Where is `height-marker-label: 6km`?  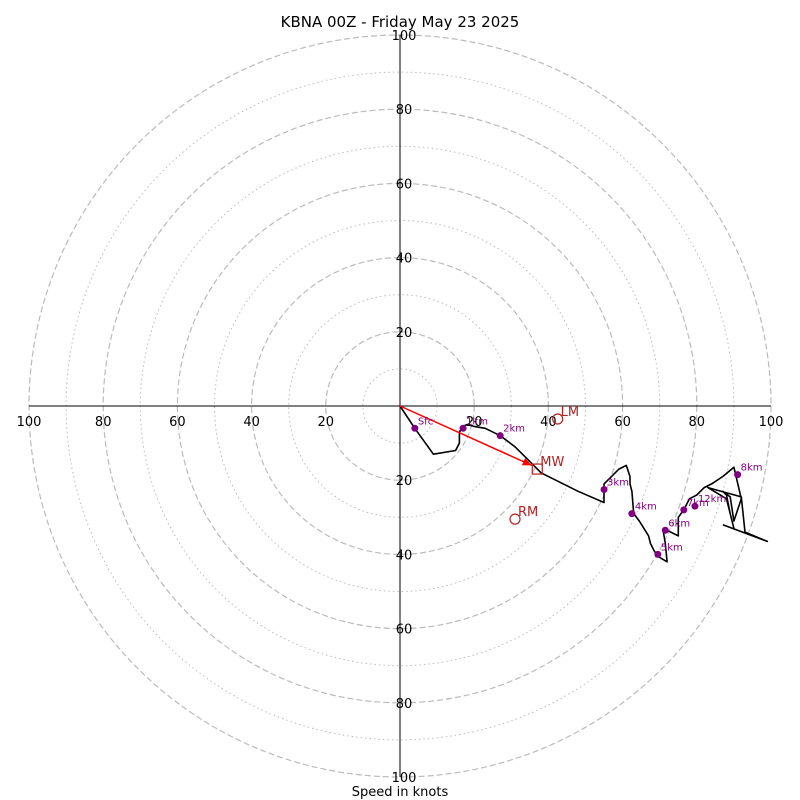 height-marker-label: 6km is located at coordinates (679, 523).